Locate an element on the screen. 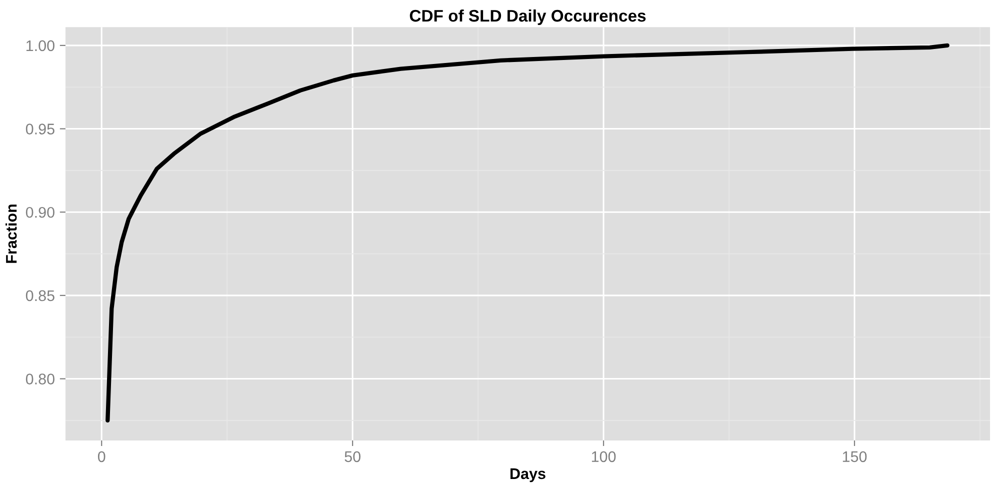 The height and width of the screenshot is (484, 992). y-axis-title: Fraction is located at coordinates (11, 233).